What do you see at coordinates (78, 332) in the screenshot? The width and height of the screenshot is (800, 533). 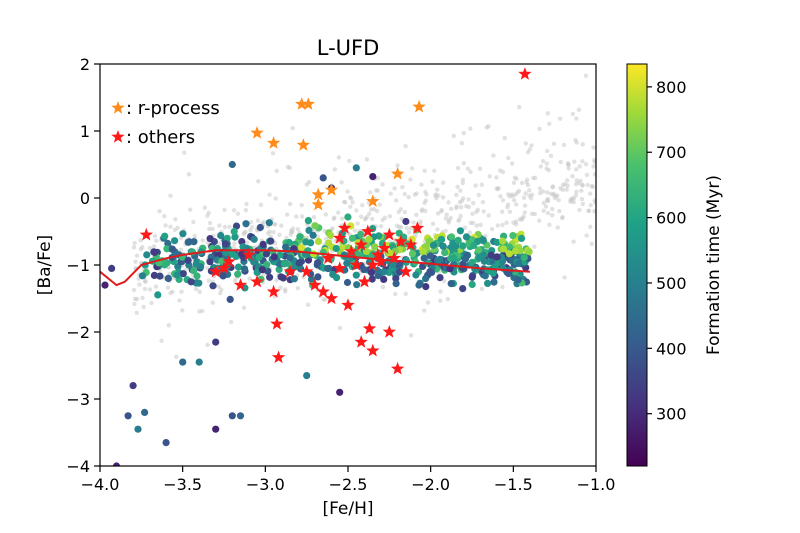 I see `y-tick-label: −2` at bounding box center [78, 332].